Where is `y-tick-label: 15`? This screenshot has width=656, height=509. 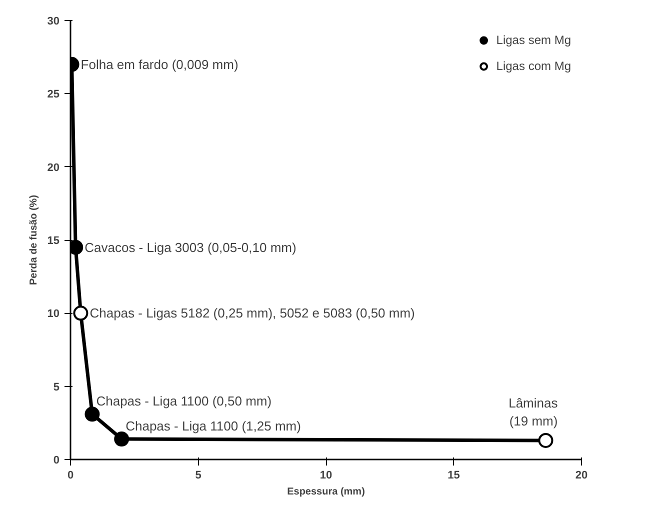 y-tick-label: 15 is located at coordinates (53, 241).